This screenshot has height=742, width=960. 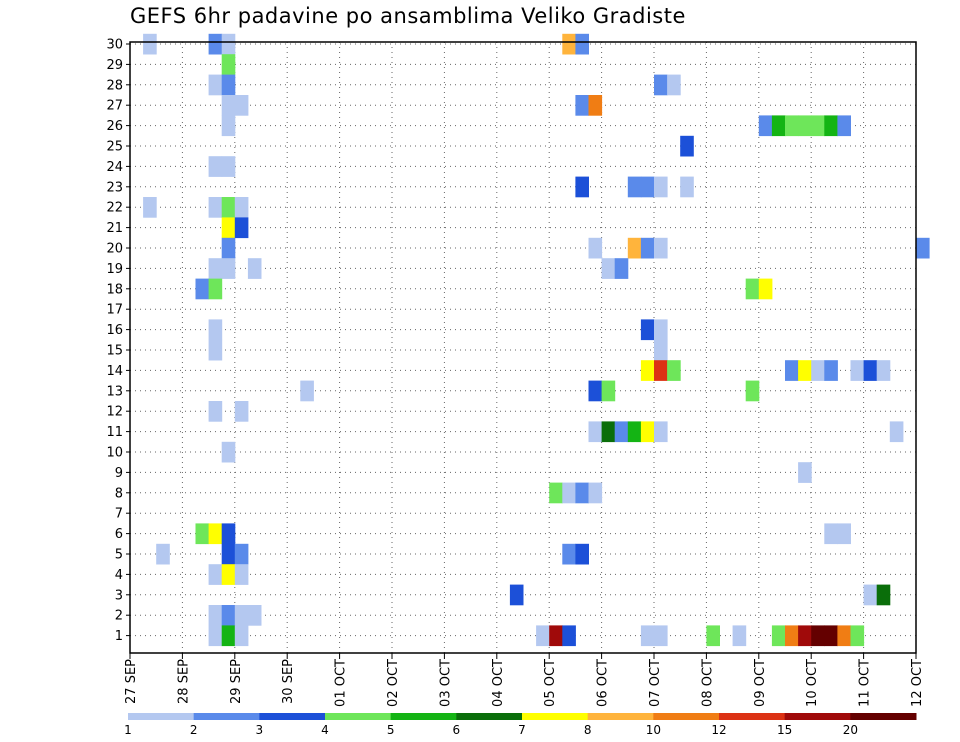 What do you see at coordinates (114, 432) in the screenshot?
I see `y-tick-label: 11` at bounding box center [114, 432].